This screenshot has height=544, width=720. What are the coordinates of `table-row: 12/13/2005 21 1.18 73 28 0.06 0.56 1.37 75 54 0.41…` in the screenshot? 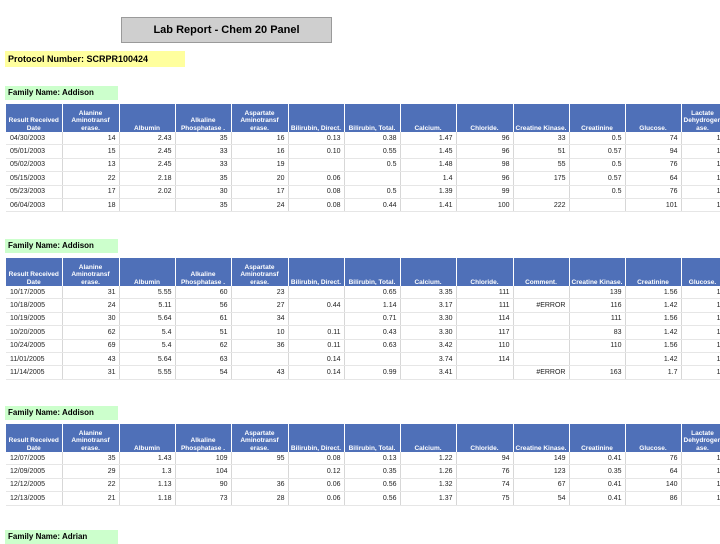 It's located at (363, 498).